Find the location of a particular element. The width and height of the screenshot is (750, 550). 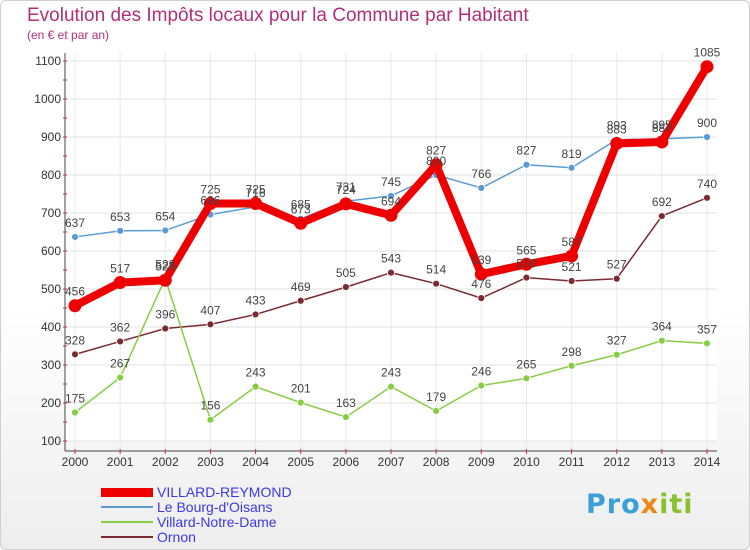

data-label: 505 is located at coordinates (346, 273).